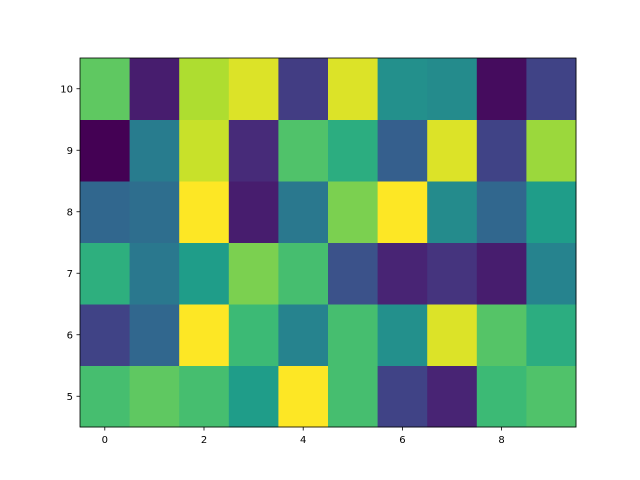  I want to click on y-tick-label: 7, so click(70, 274).